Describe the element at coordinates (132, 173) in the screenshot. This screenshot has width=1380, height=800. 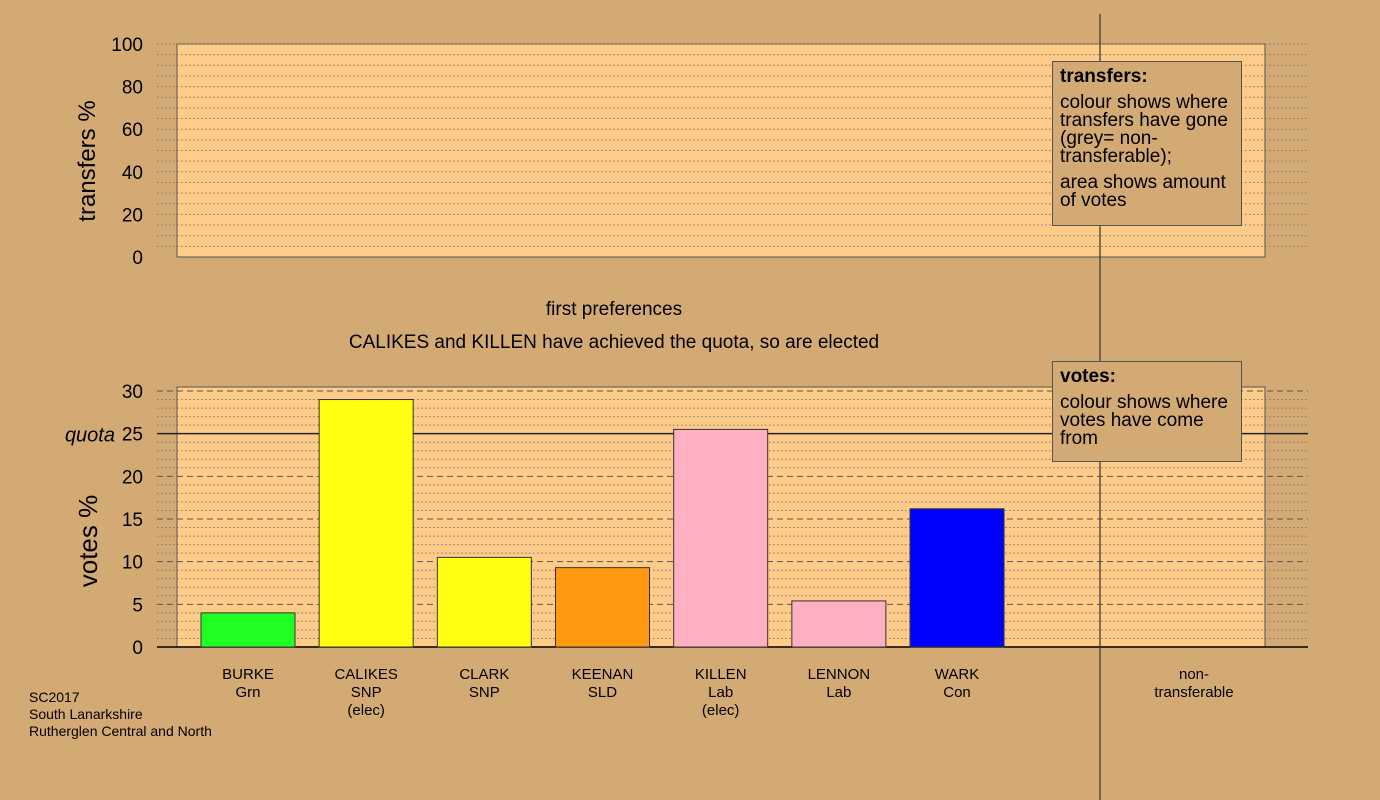
I see `transfers-tick-label: 40` at that location.